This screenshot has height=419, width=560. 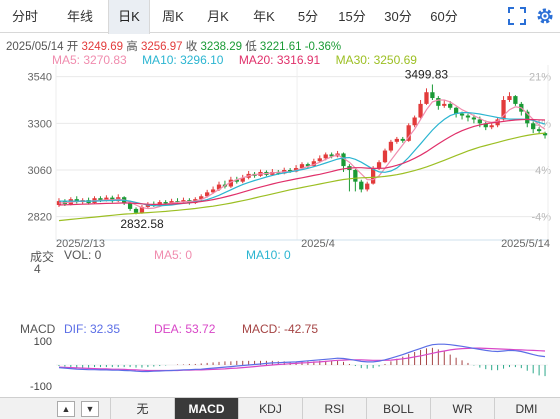 What do you see at coordinates (185, 329) in the screenshot?
I see `dea-value: DEA: 53.72` at bounding box center [185, 329].